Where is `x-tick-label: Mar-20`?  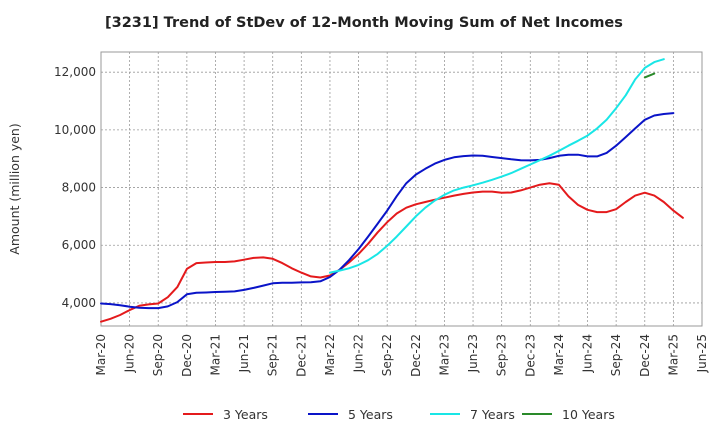
x-tick-label: Mar-20 is located at coordinates (101, 354).